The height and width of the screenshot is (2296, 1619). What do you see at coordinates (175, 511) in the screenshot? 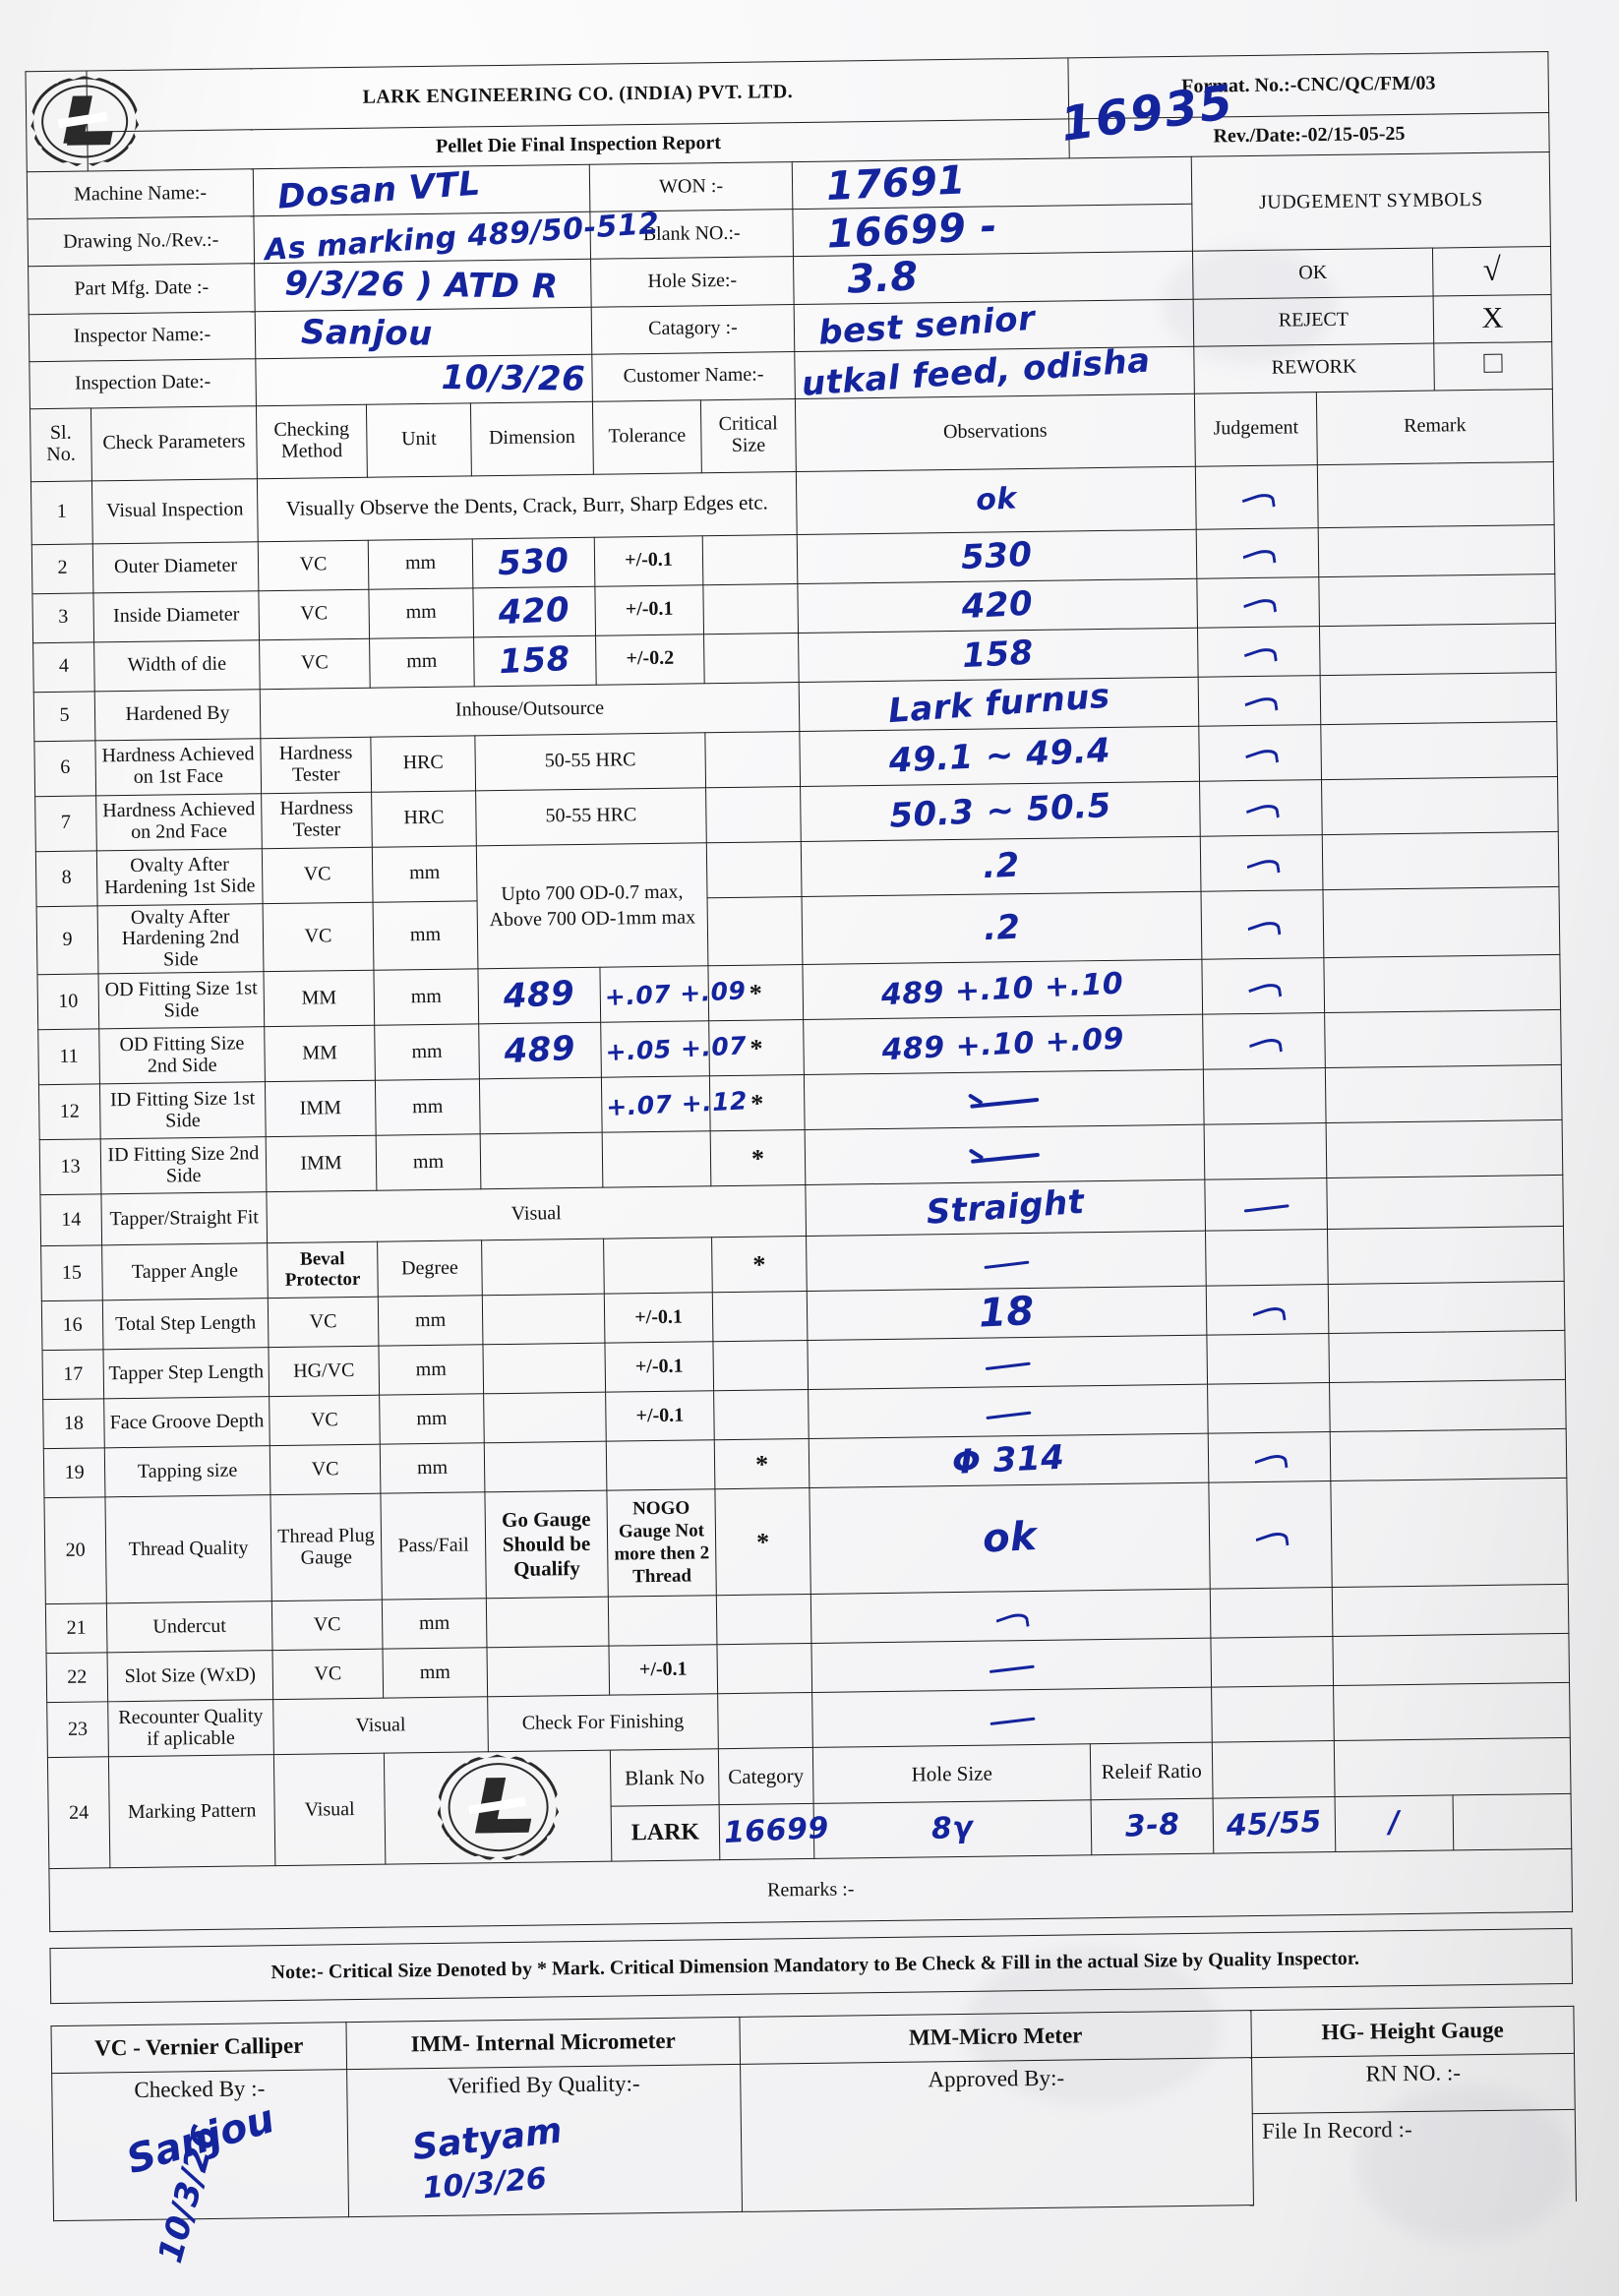
I see `row-parameter: Visual Inspection` at bounding box center [175, 511].